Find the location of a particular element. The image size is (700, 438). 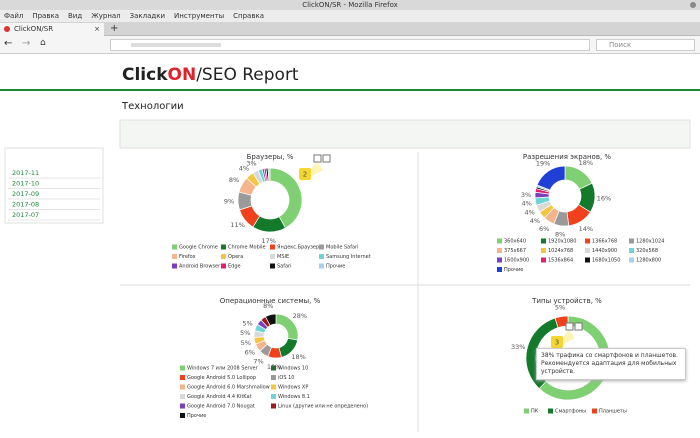

window-title: ClickON/SR - Mozilla Firefox is located at coordinates (350, 5).